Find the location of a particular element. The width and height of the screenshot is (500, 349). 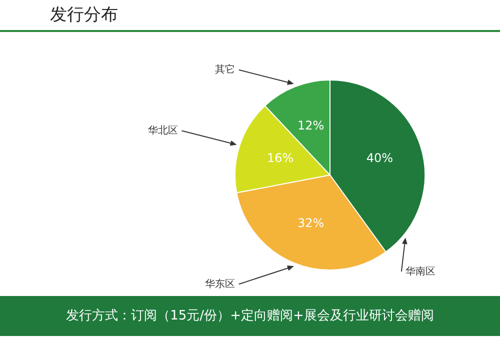

data-label: 40% is located at coordinates (380, 158).